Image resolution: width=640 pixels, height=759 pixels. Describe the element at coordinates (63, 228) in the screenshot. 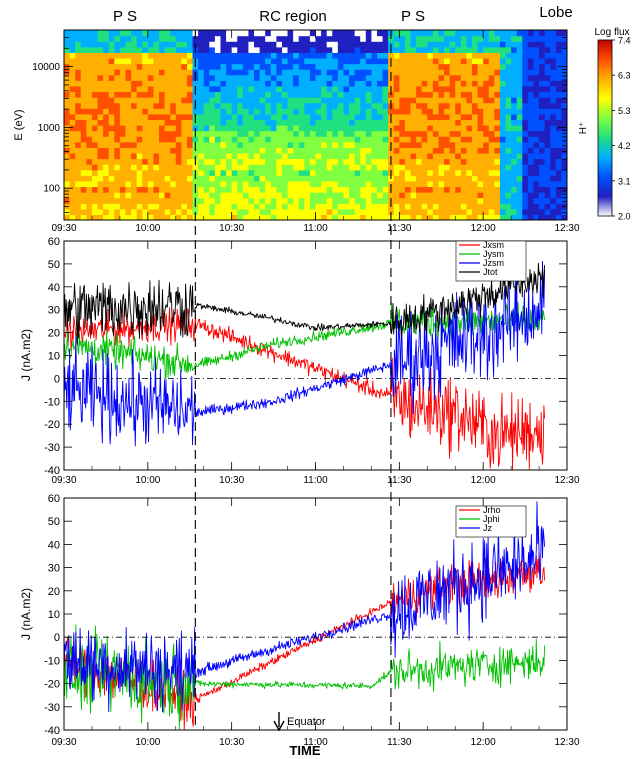

I see `x-tick-label: 09:30` at that location.